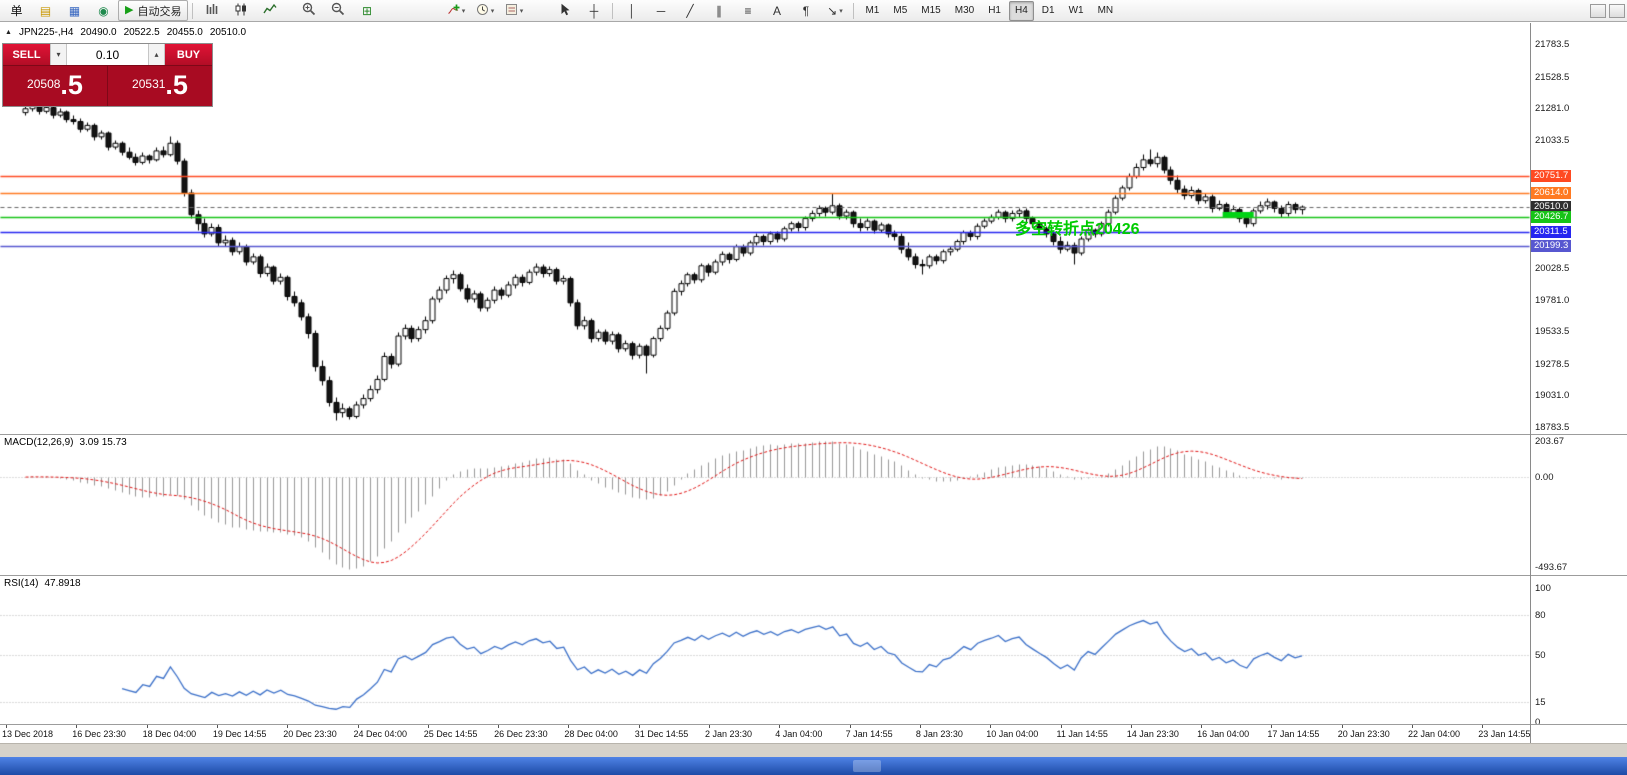  I want to click on timeframe-m15-button: M15, so click(931, 10).